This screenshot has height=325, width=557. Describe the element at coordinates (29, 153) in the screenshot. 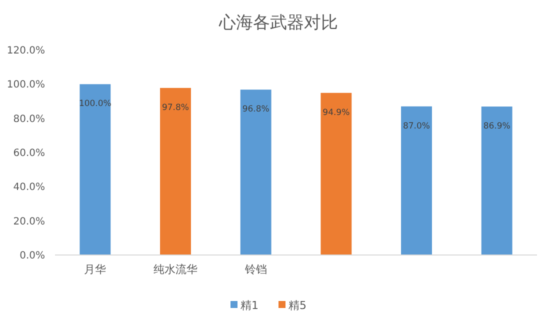

I see `y-tick-label: 60.0%` at that location.